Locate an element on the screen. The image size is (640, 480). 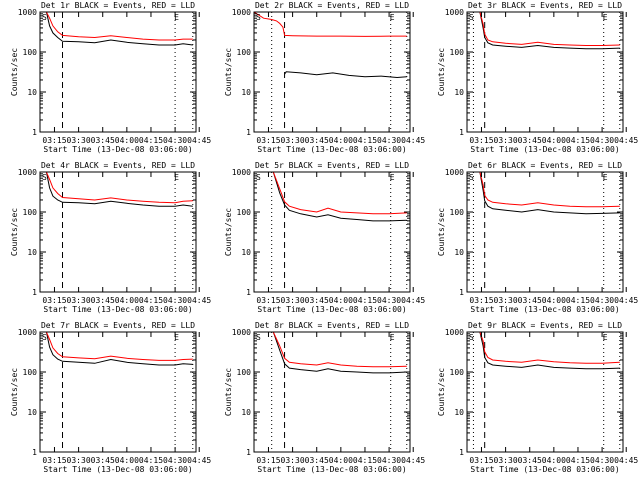
panel-title: Det 3r BLACK = Events, RED = LLD is located at coordinates (545, 5).